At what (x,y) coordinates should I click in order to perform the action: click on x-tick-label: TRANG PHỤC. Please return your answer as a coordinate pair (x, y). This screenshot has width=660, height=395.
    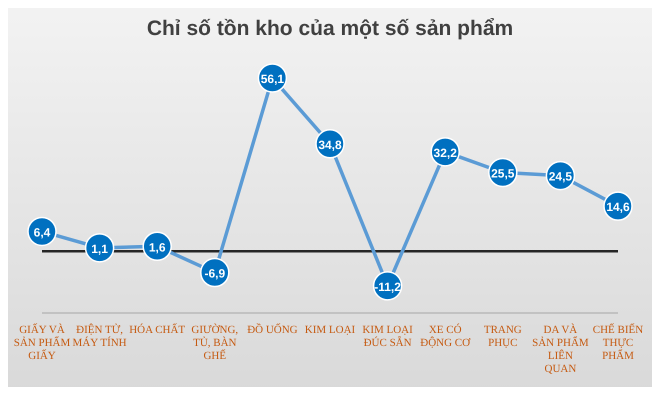
    Looking at the image, I should click on (503, 336).